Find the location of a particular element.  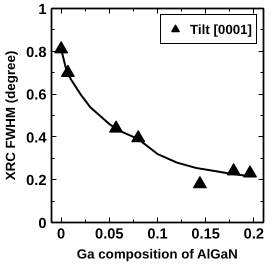

y-tick-label: 0.8 is located at coordinates (36, 52).